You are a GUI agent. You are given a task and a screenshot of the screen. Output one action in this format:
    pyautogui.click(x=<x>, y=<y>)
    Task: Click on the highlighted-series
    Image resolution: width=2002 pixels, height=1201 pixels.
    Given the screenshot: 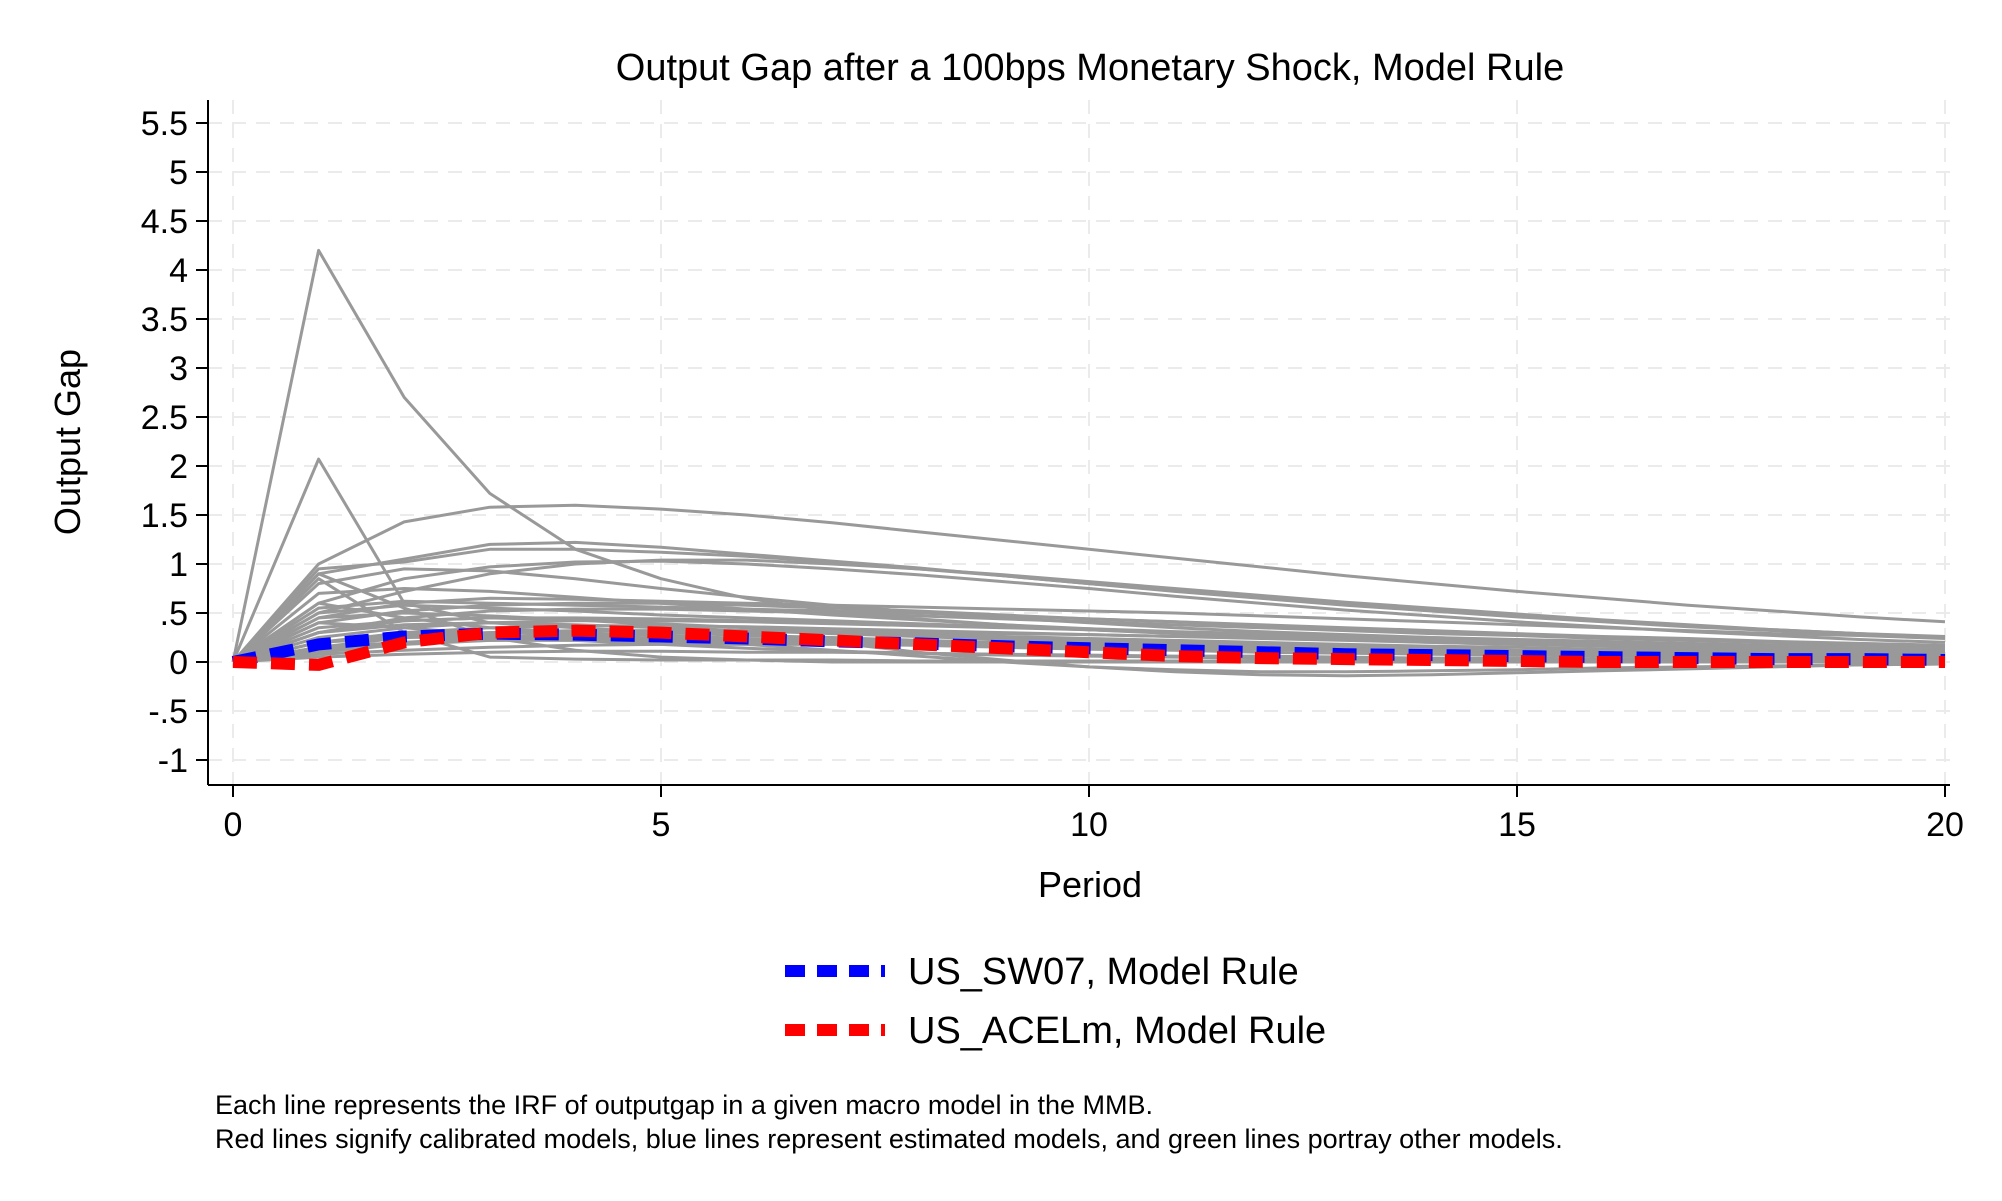 What is the action you would take?
    pyautogui.click(x=1088, y=647)
    